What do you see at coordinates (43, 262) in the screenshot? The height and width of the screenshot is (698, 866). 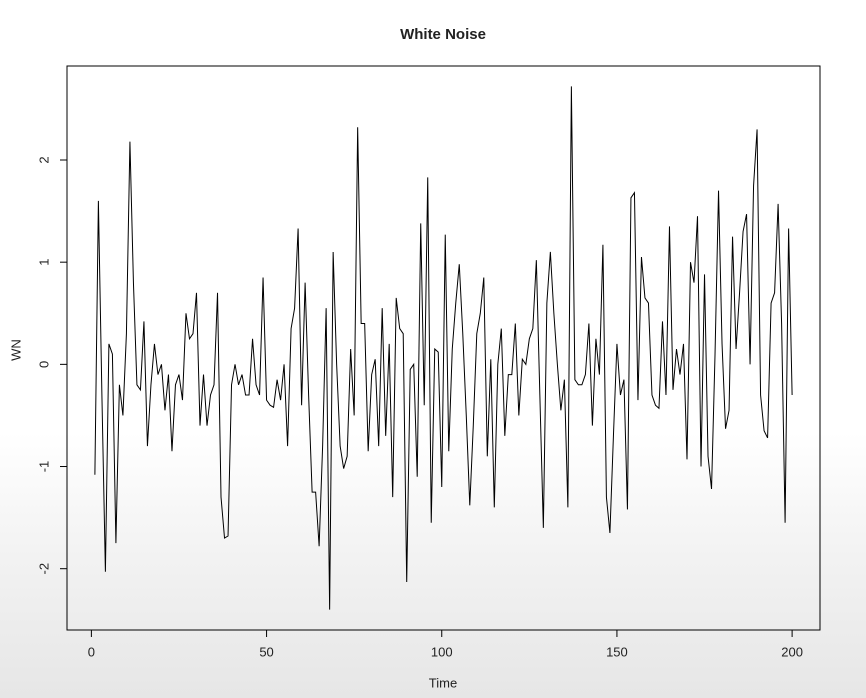 I see `y-tick-label: 1` at bounding box center [43, 262].